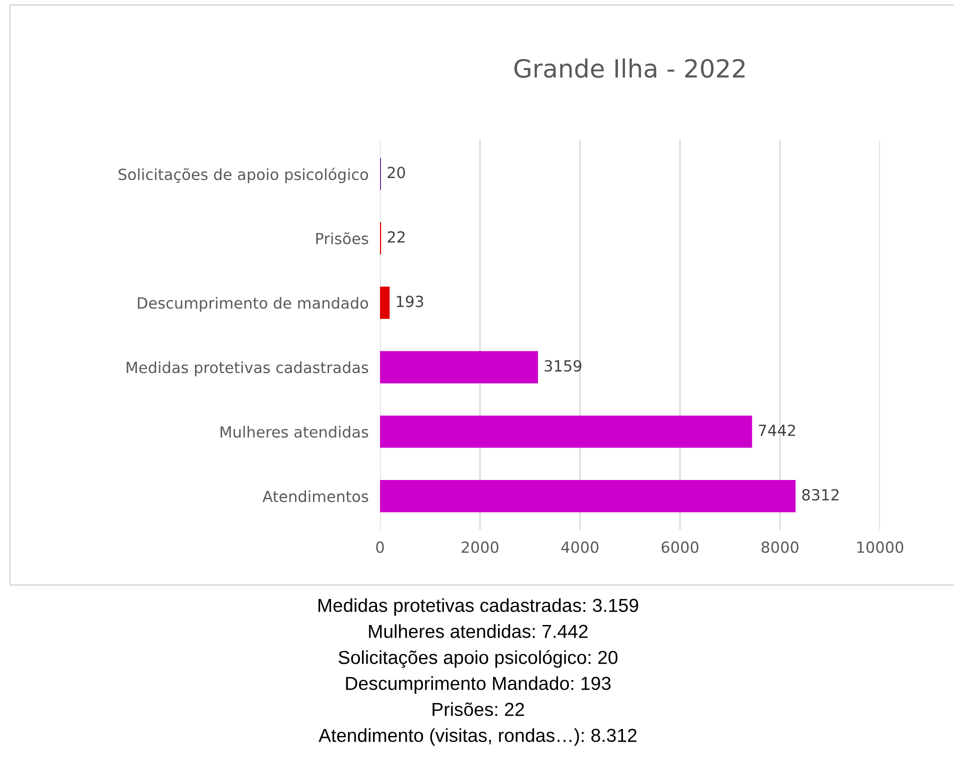 The image size is (954, 769). What do you see at coordinates (294, 432) in the screenshot?
I see `y-tick-label: Mulheres atendidas` at bounding box center [294, 432].